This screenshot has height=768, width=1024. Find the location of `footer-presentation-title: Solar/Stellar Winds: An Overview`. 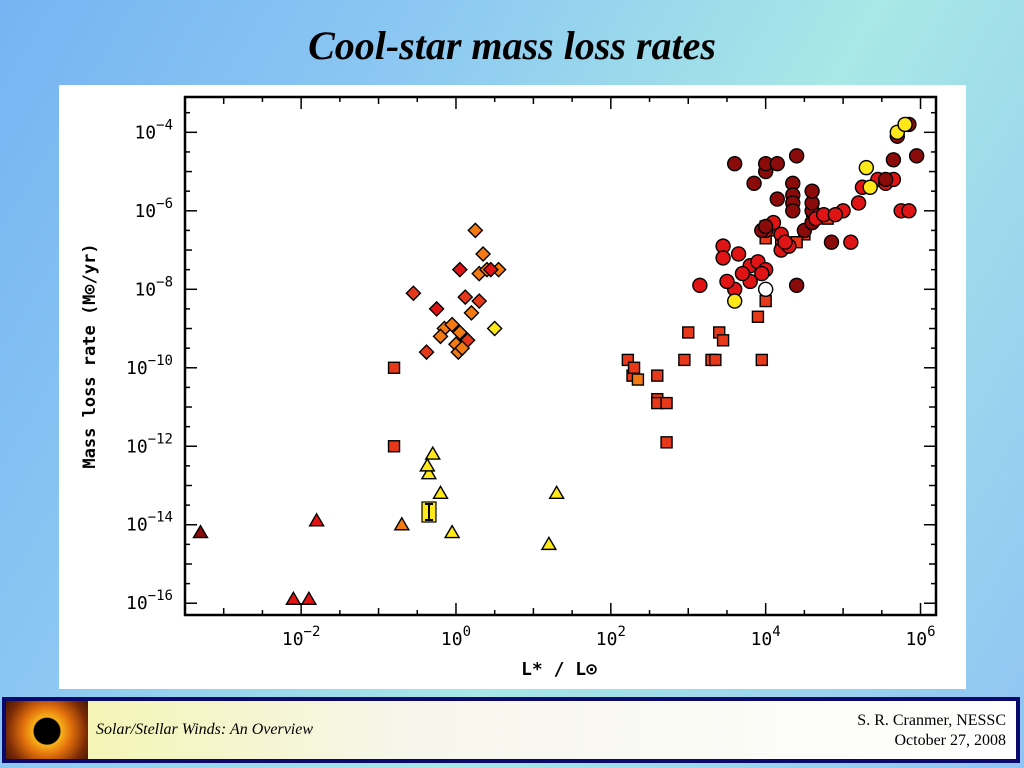

footer-presentation-title: Solar/Stellar Winds: An Overview is located at coordinates (205, 729).